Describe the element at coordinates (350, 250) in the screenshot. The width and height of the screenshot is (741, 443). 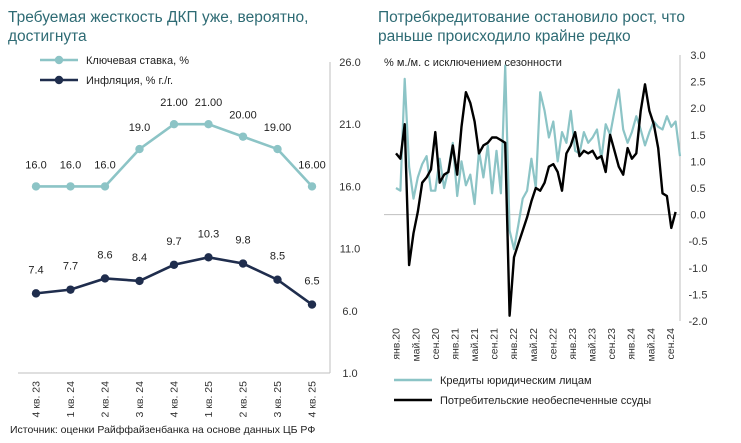
I see `y-tick-label: 11.0` at that location.